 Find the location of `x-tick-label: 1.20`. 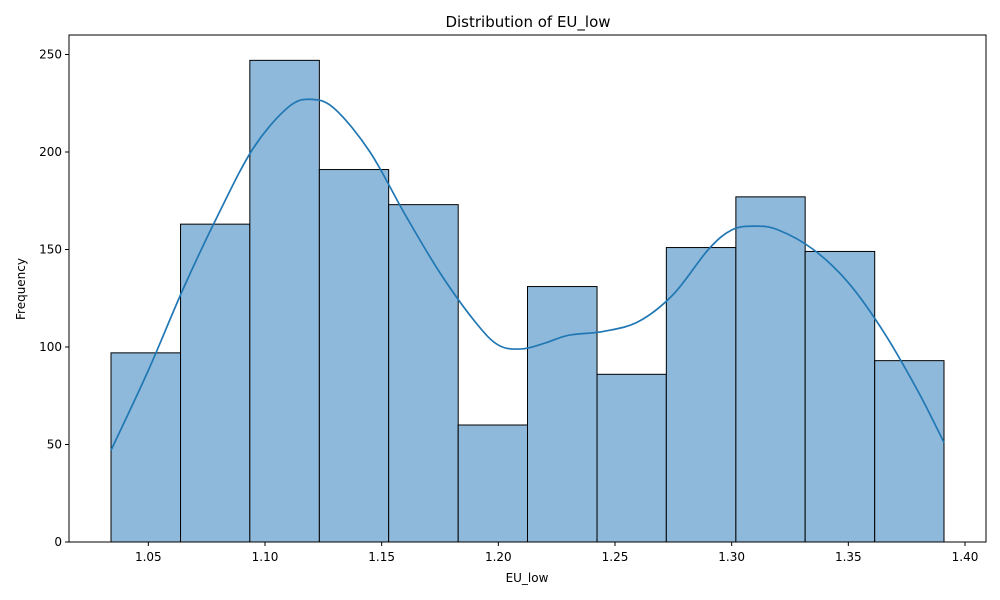

x-tick-label: 1.20 is located at coordinates (498, 557).